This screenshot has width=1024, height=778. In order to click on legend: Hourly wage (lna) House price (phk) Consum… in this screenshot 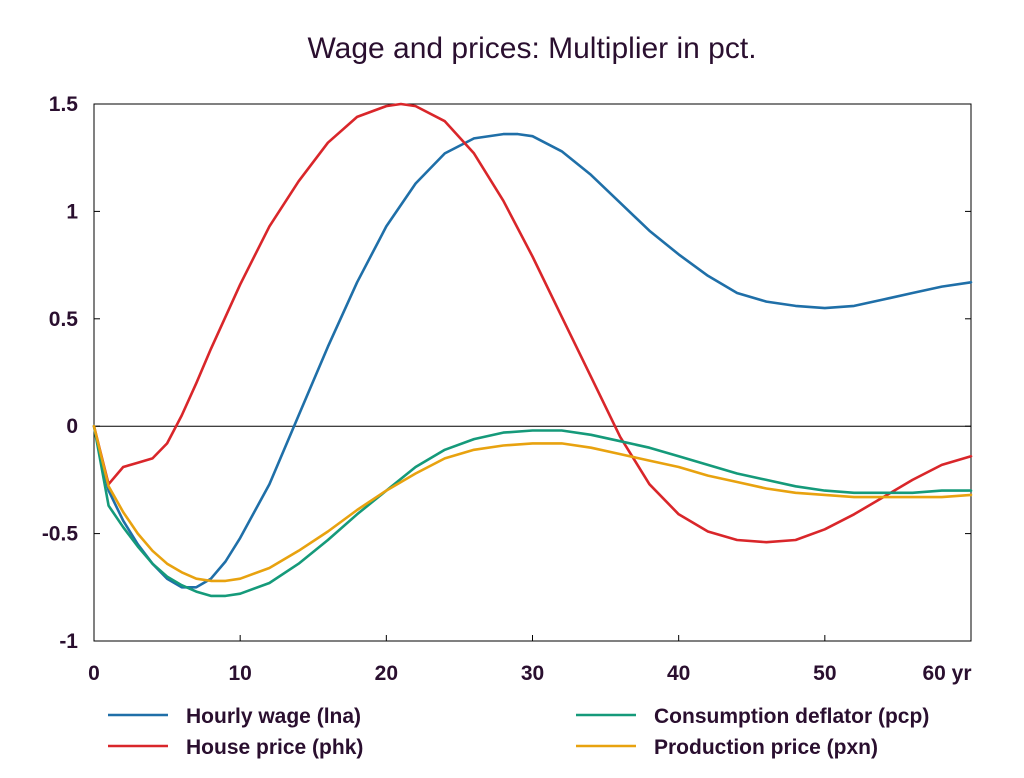, I will do `click(518, 732)`.